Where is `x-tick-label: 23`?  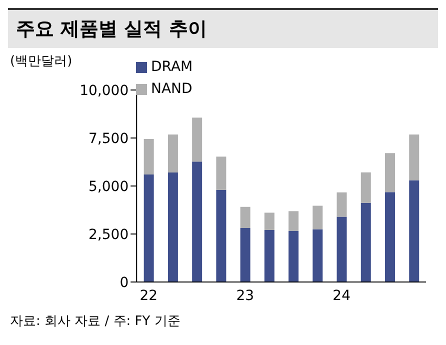 x-tick-label: 23 is located at coordinates (245, 296).